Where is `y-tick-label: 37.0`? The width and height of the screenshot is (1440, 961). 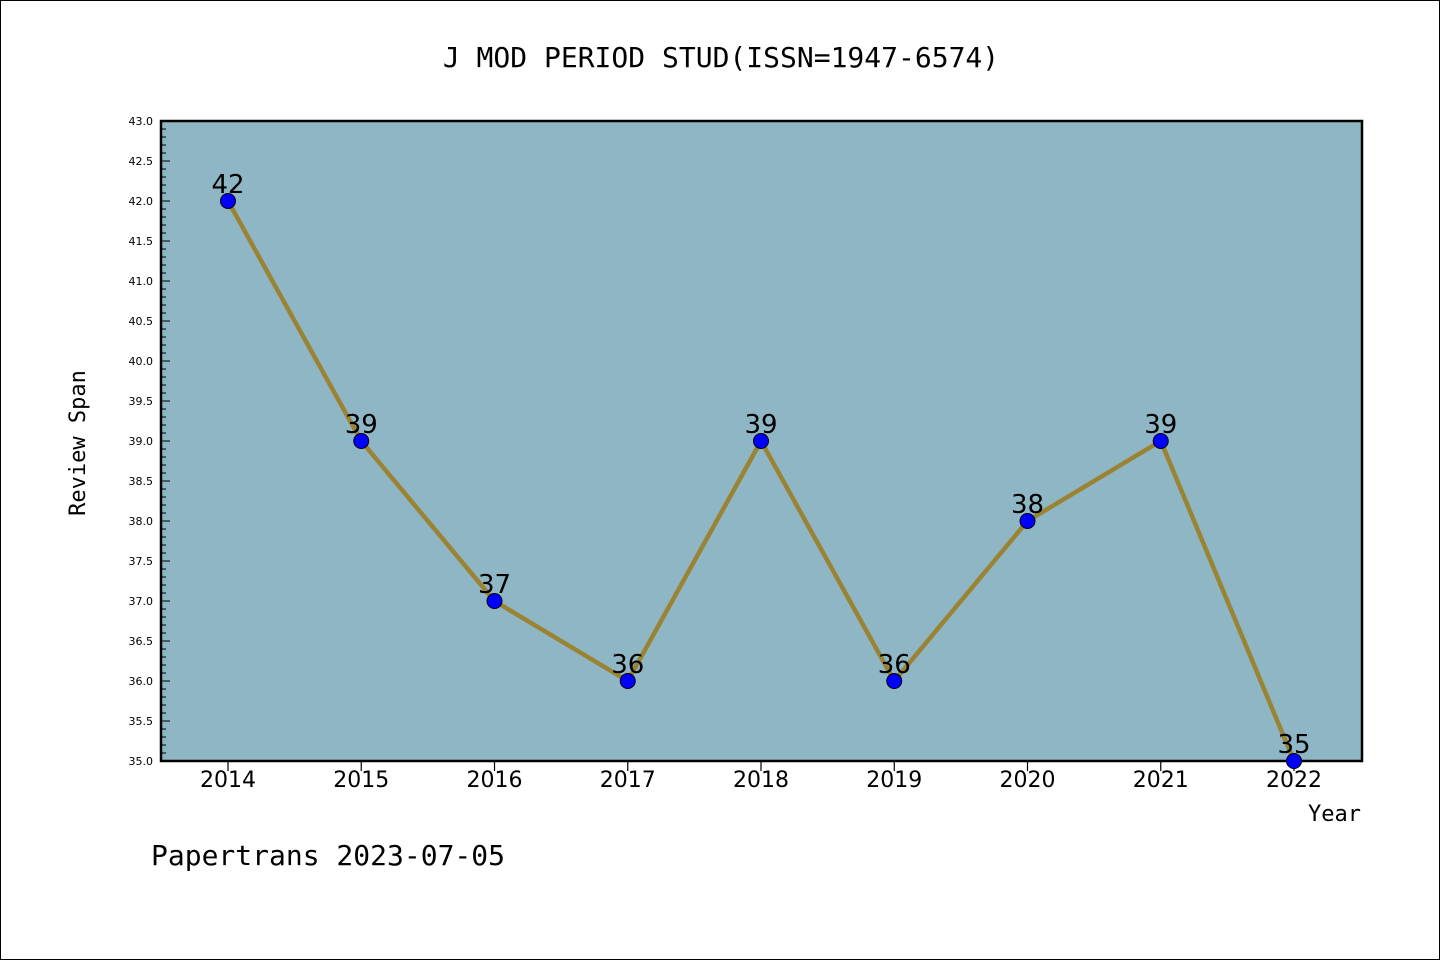
y-tick-label: 37.0 is located at coordinates (141, 601).